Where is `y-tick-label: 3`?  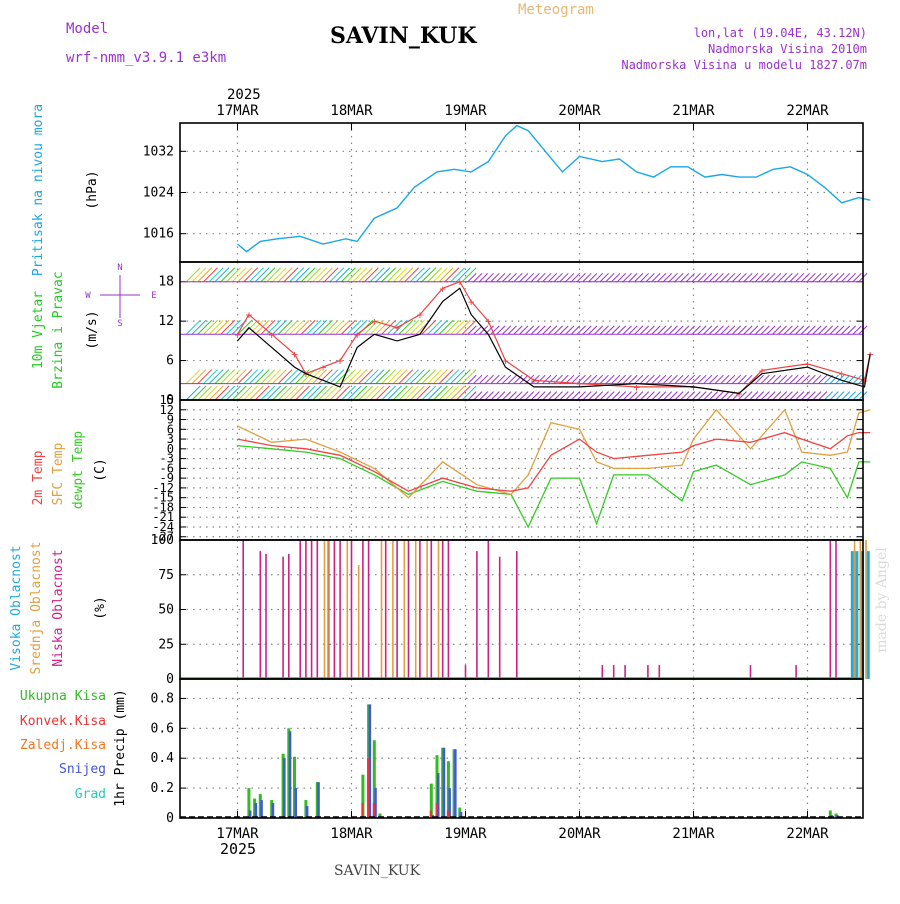
y-tick-label: 3 is located at coordinates (170, 439).